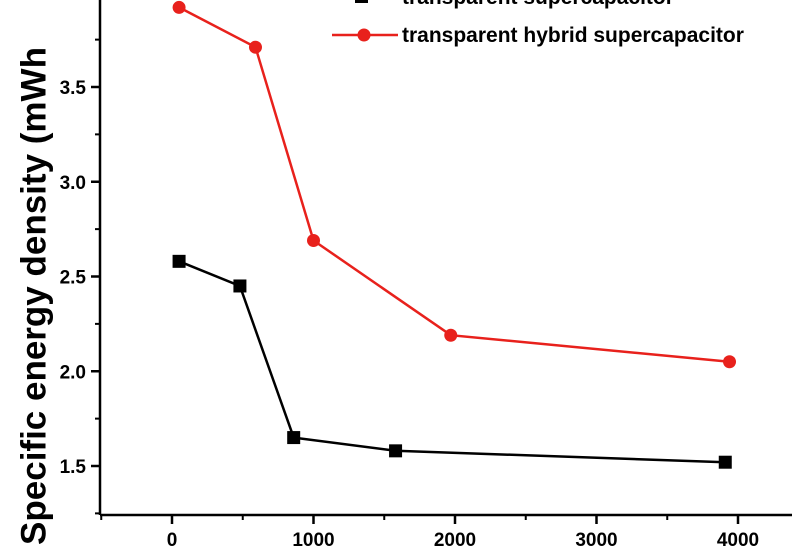 This screenshot has height=552, width=792. Describe the element at coordinates (738, 540) in the screenshot. I see `x-tick-label: 4000` at that location.